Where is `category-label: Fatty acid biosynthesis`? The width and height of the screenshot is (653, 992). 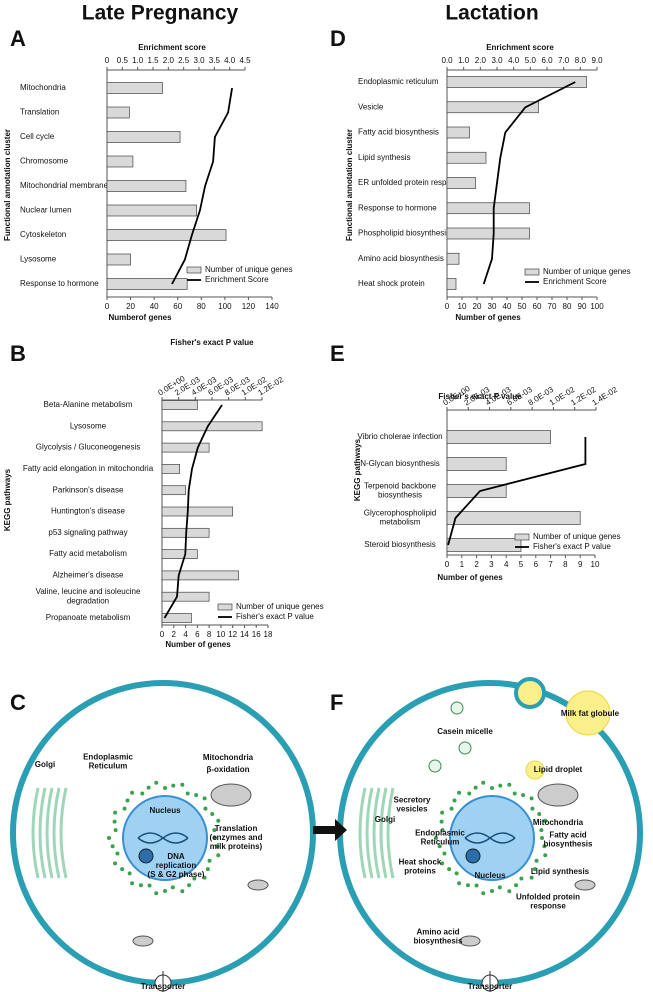 category-label: Fatty acid biosynthesis is located at coordinates (398, 132).